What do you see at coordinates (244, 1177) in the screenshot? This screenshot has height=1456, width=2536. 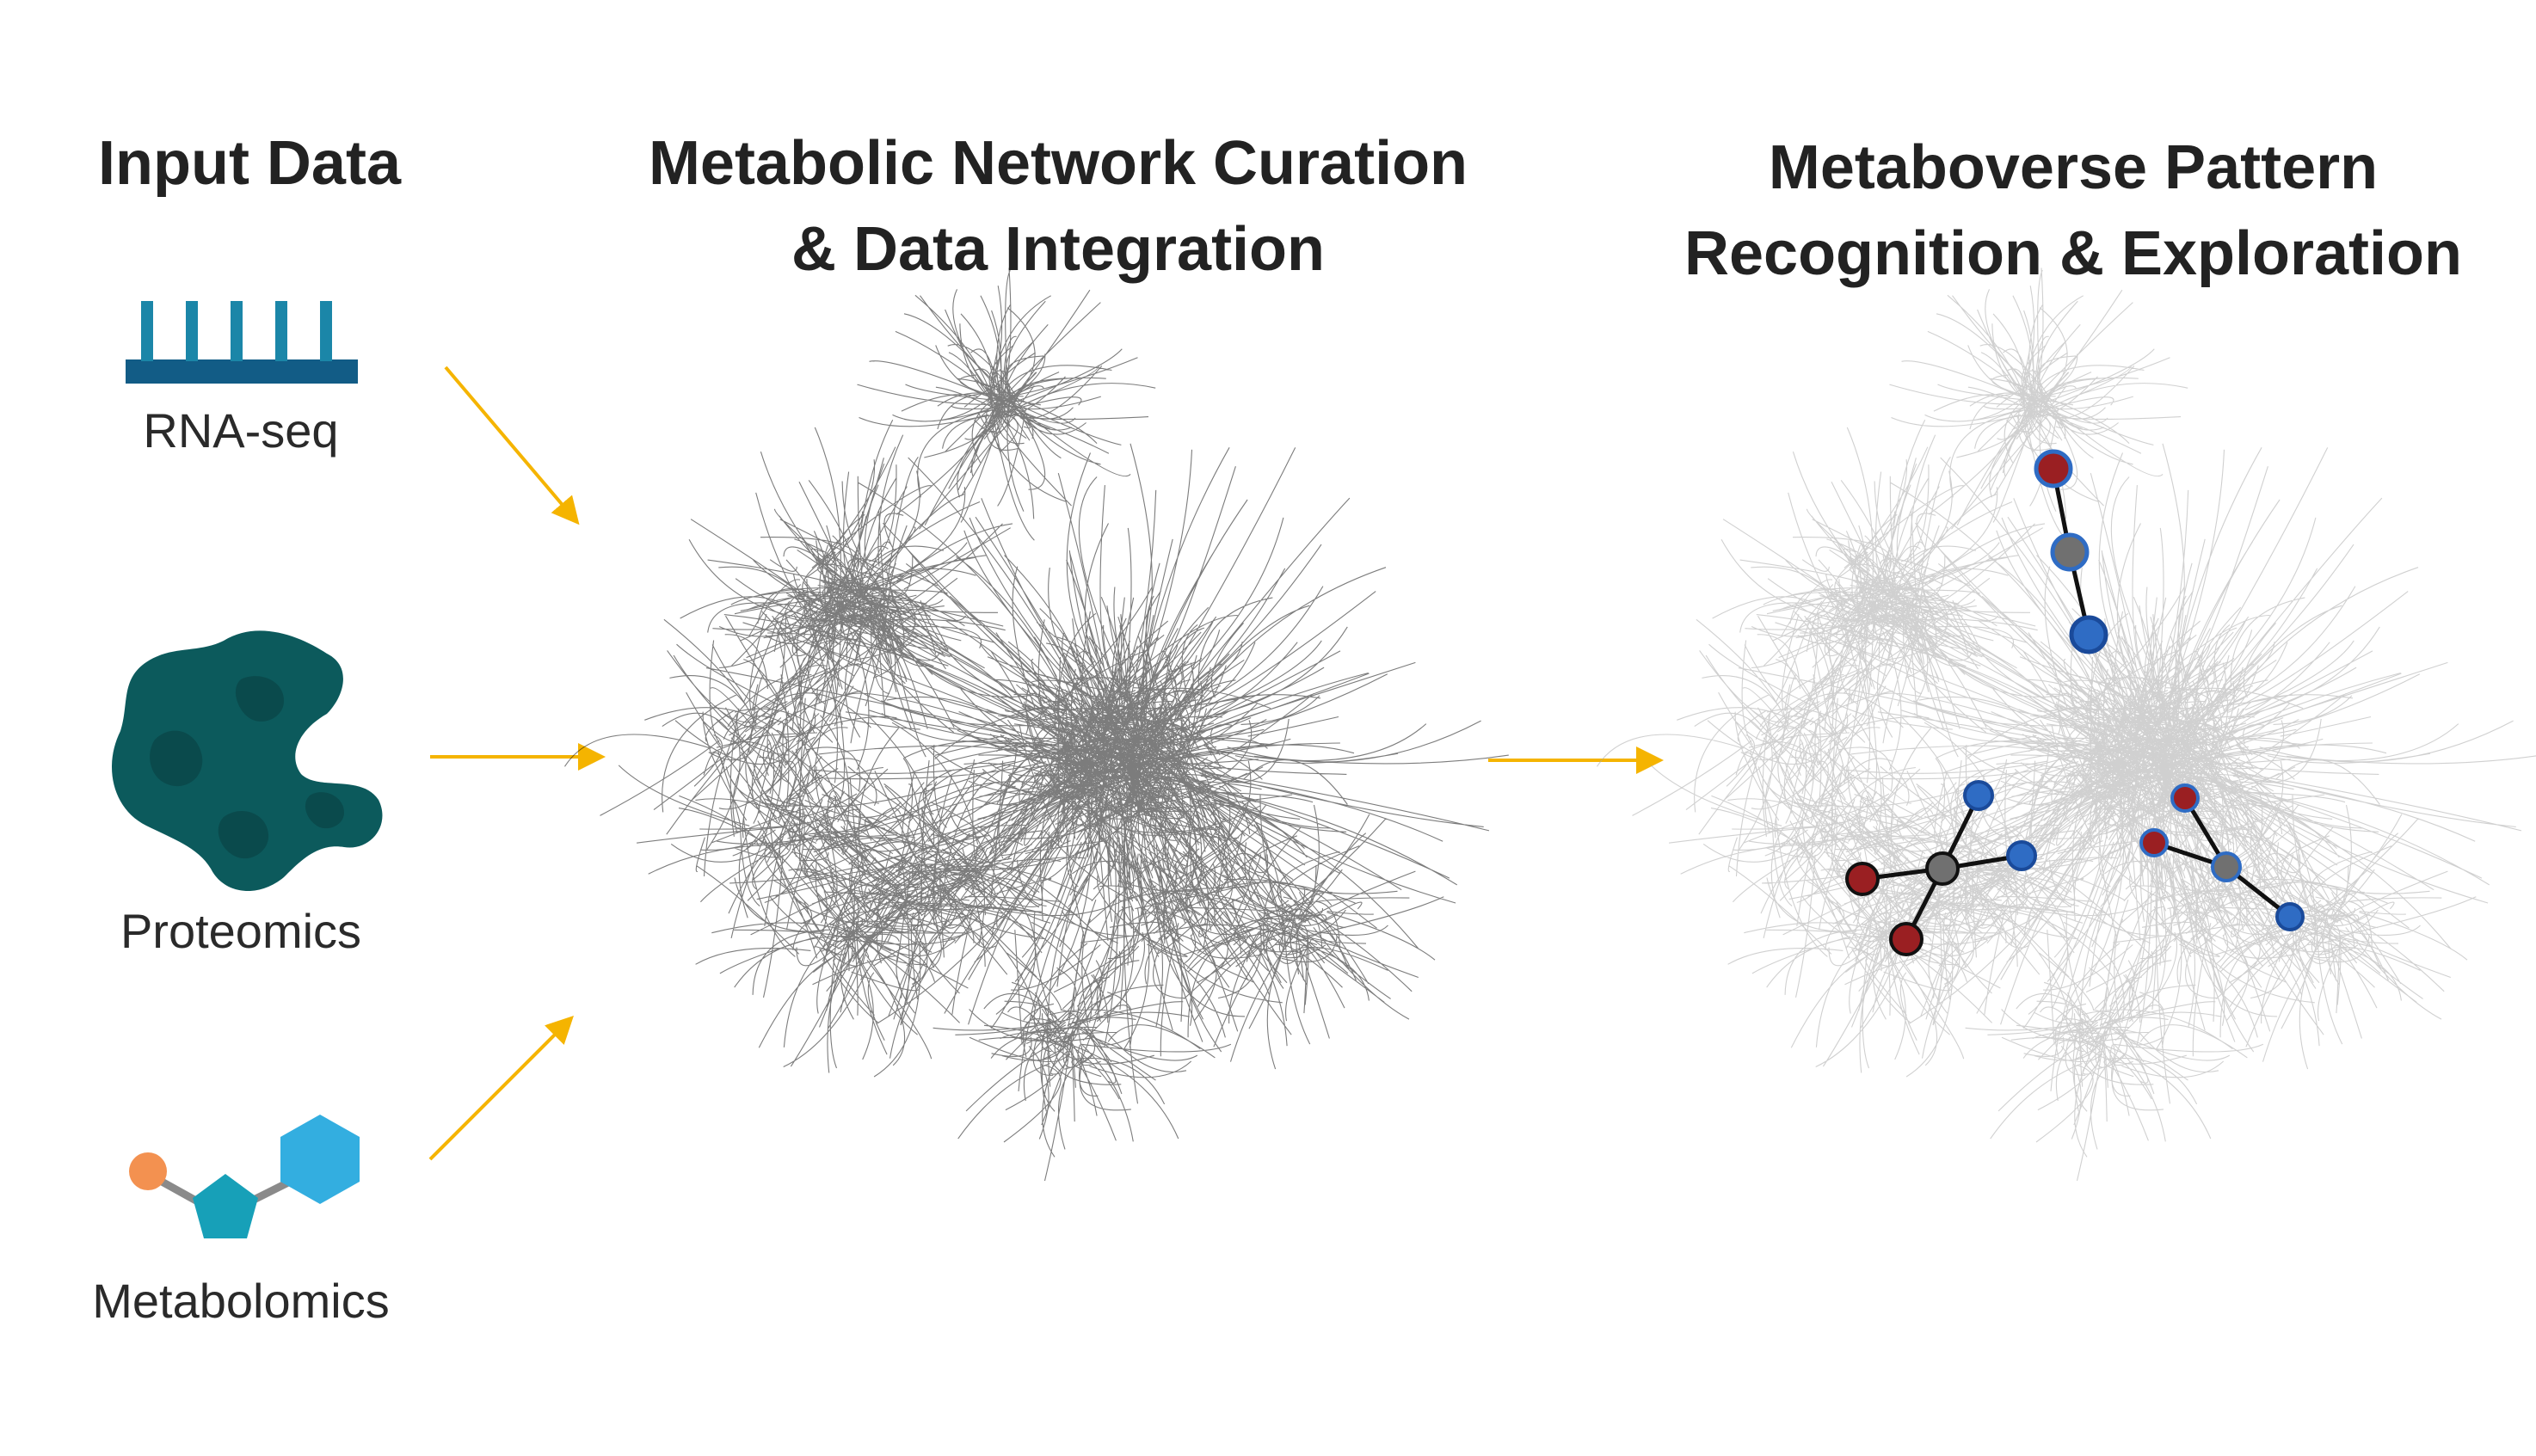 I see `molecule-icon` at bounding box center [244, 1177].